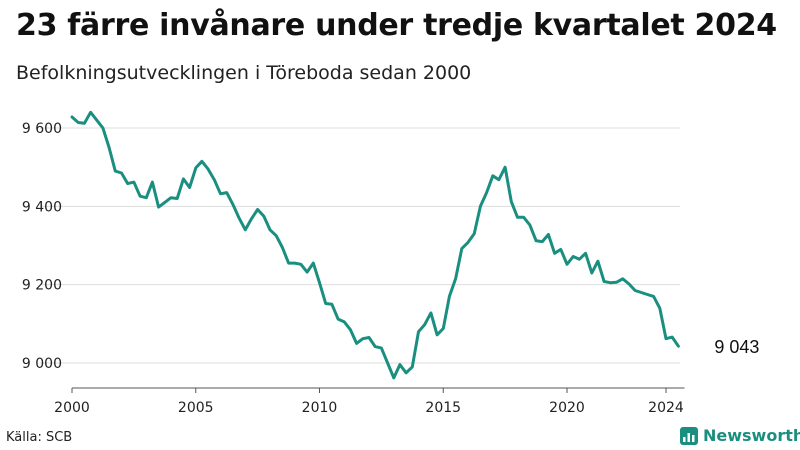  I want to click on y-tick-label: 9 000, so click(42, 364).